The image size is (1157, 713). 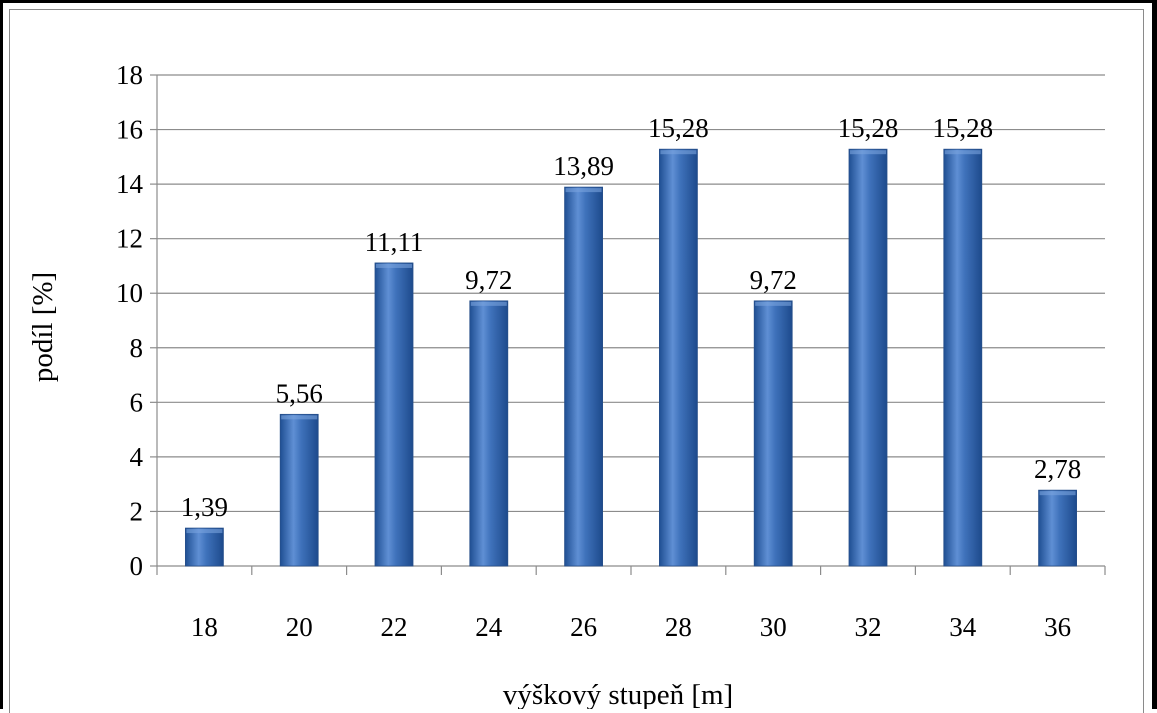 I want to click on x-axis-title: výškový stupeň [m], so click(x=618, y=694).